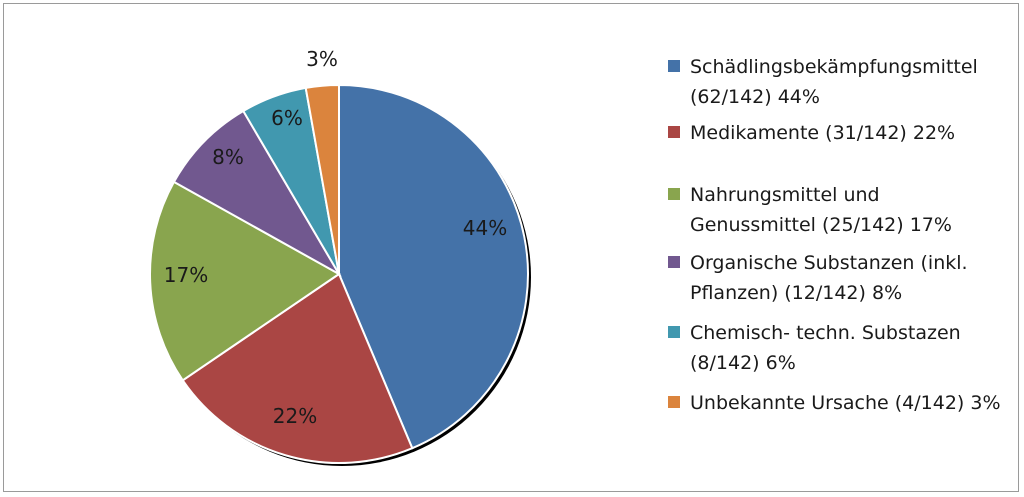 The width and height of the screenshot is (1024, 497). I want to click on legend-label: Schädlingsbekämpfungsmittel (62/142) 44%, so click(834, 82).